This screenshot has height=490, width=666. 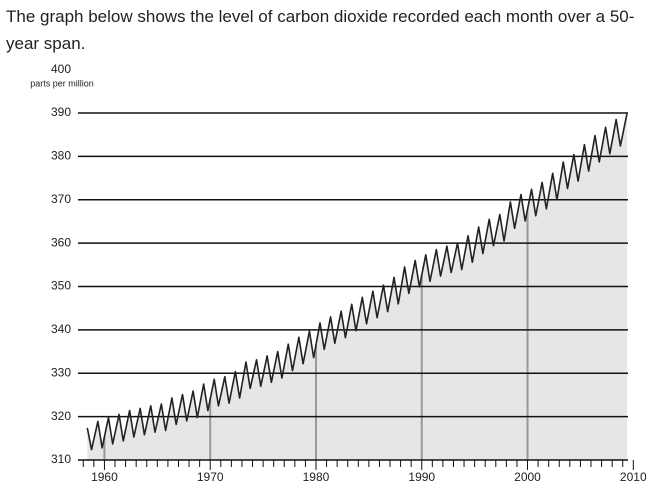 I want to click on y-tick-label: 330, so click(x=61, y=372).